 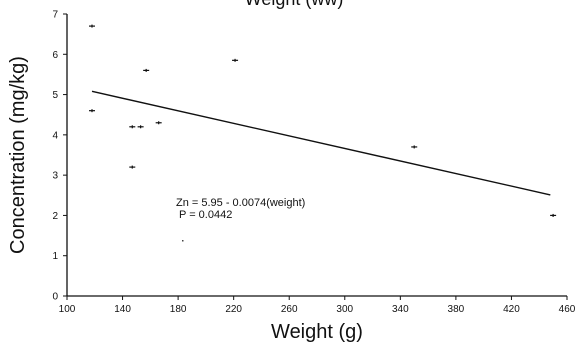 What do you see at coordinates (122, 309) in the screenshot?
I see `x-tick-label: 140` at bounding box center [122, 309].